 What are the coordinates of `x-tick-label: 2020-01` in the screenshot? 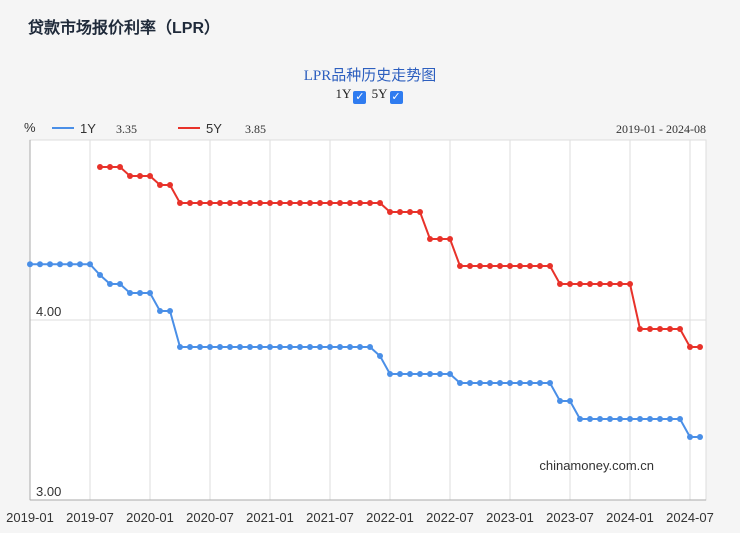 It's located at (150, 517).